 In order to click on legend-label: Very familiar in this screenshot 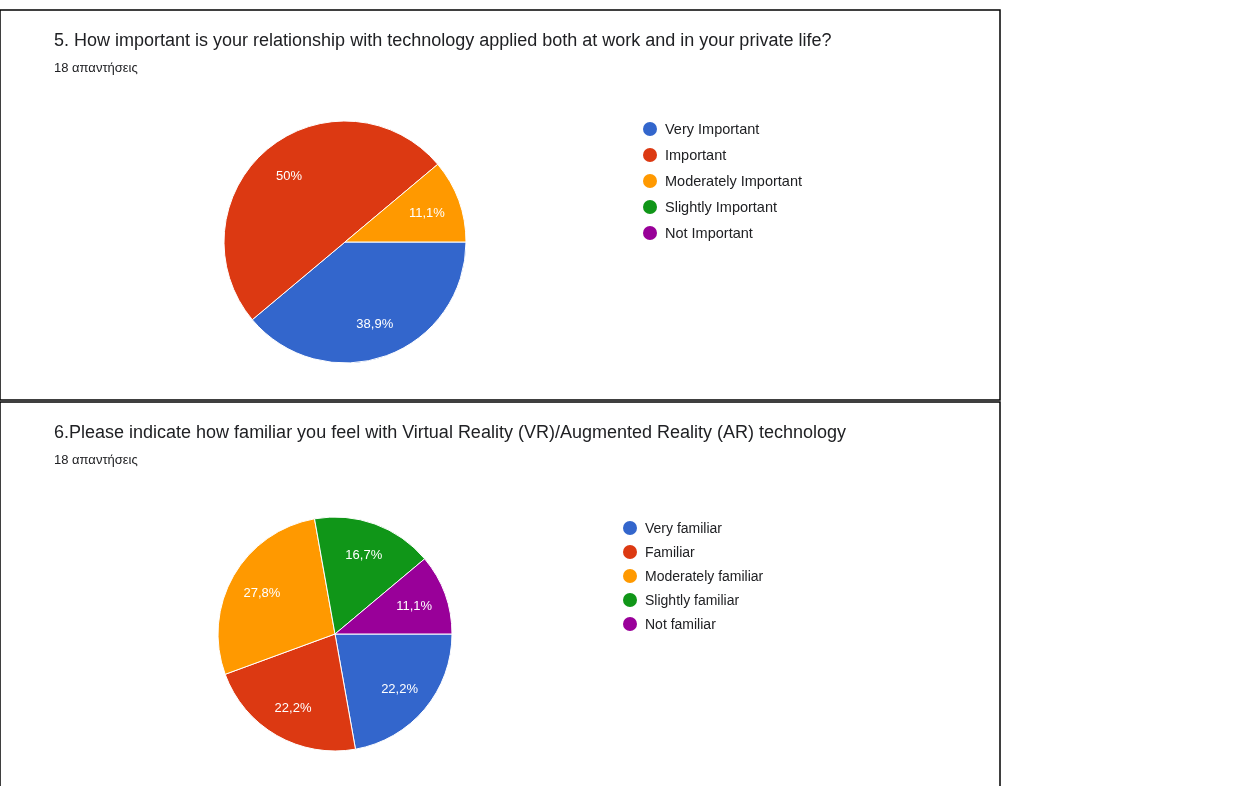, I will do `click(684, 527)`.